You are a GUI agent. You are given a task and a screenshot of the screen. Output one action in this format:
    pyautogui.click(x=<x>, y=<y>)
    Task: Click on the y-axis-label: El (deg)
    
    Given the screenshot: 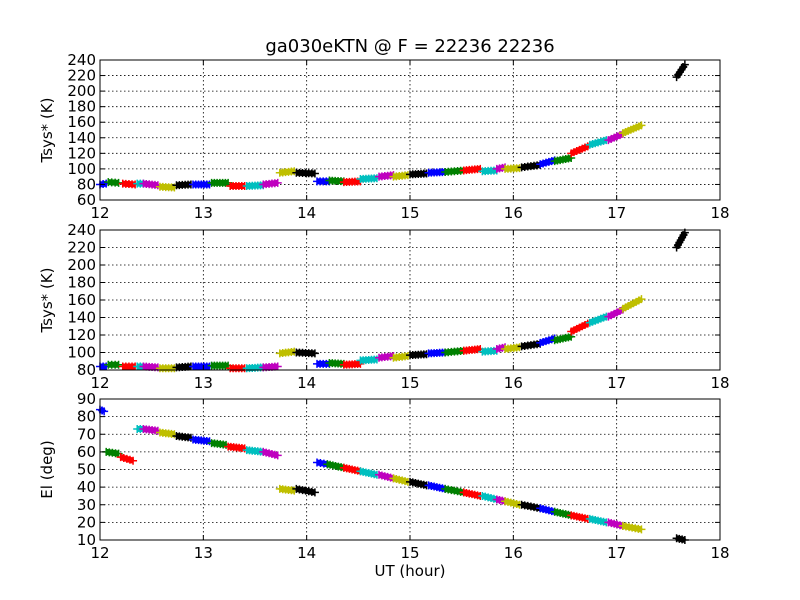 What is the action you would take?
    pyautogui.click(x=47, y=469)
    